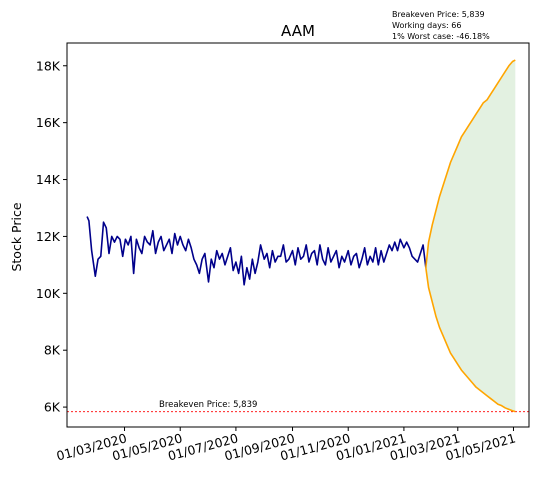 The height and width of the screenshot is (482, 558). What do you see at coordinates (426, 25) in the screenshot?
I see `info-line-working-days: Working days: 66` at bounding box center [426, 25].